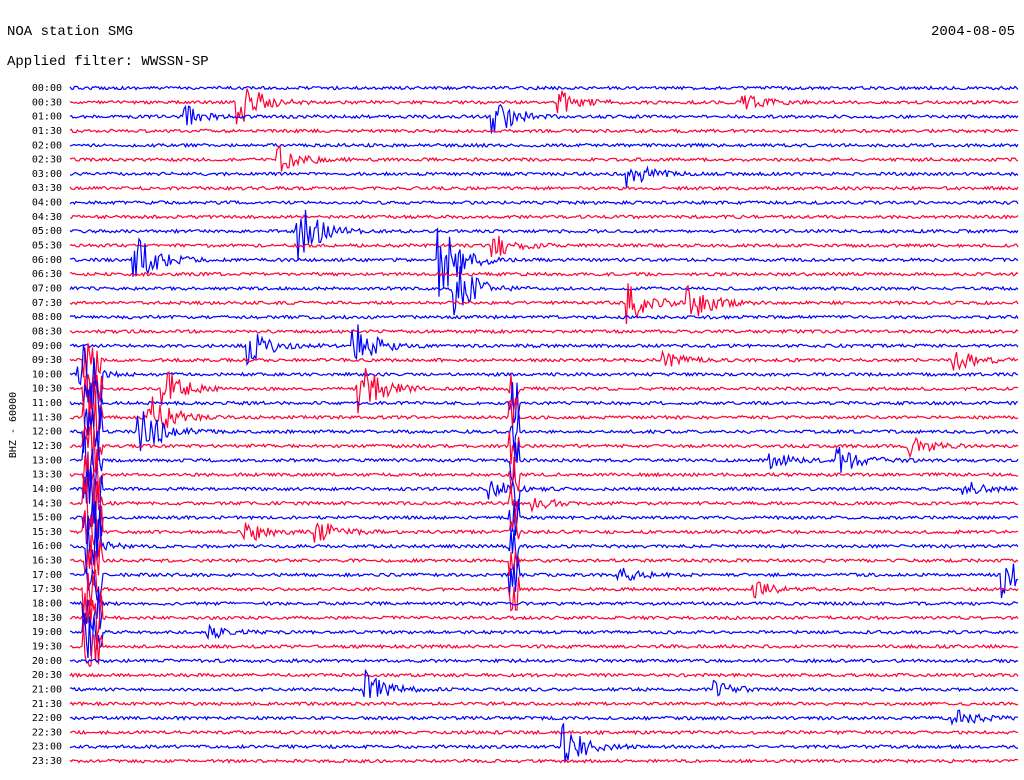 This screenshot has width=1024, height=780. I want to click on subtitle: Applied filter: WWSSN-SP, so click(108, 62).